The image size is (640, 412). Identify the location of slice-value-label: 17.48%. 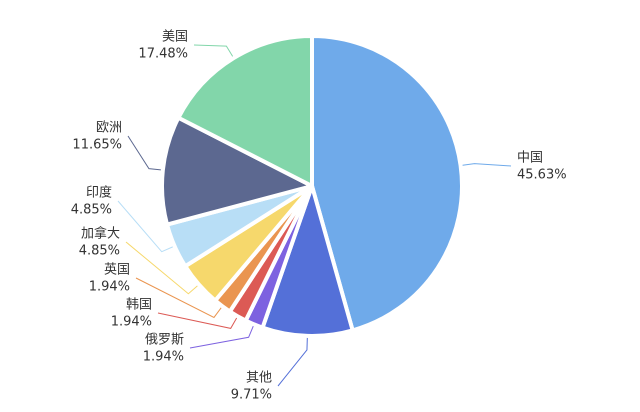
(163, 54).